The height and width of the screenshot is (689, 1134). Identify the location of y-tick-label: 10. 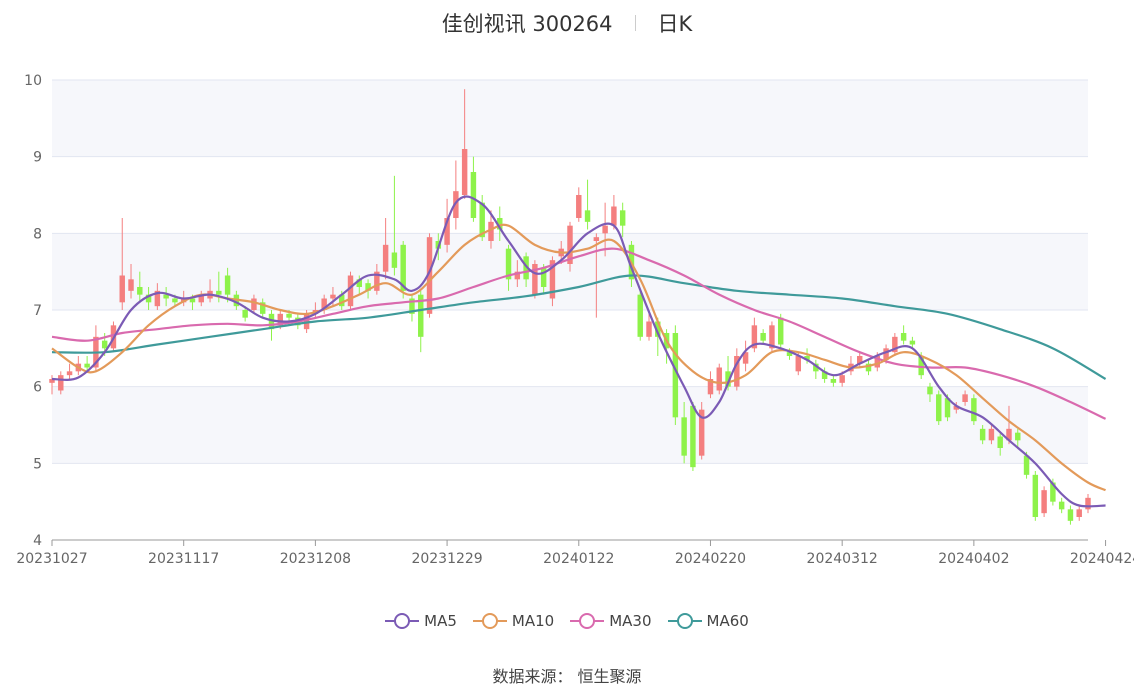
(33, 81).